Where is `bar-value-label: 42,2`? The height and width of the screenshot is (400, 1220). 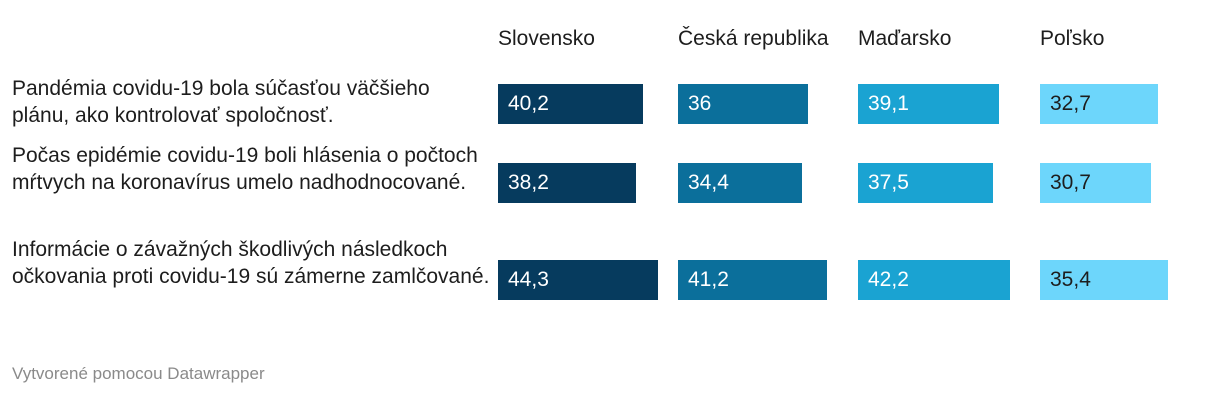 bar-value-label: 42,2 is located at coordinates (888, 279).